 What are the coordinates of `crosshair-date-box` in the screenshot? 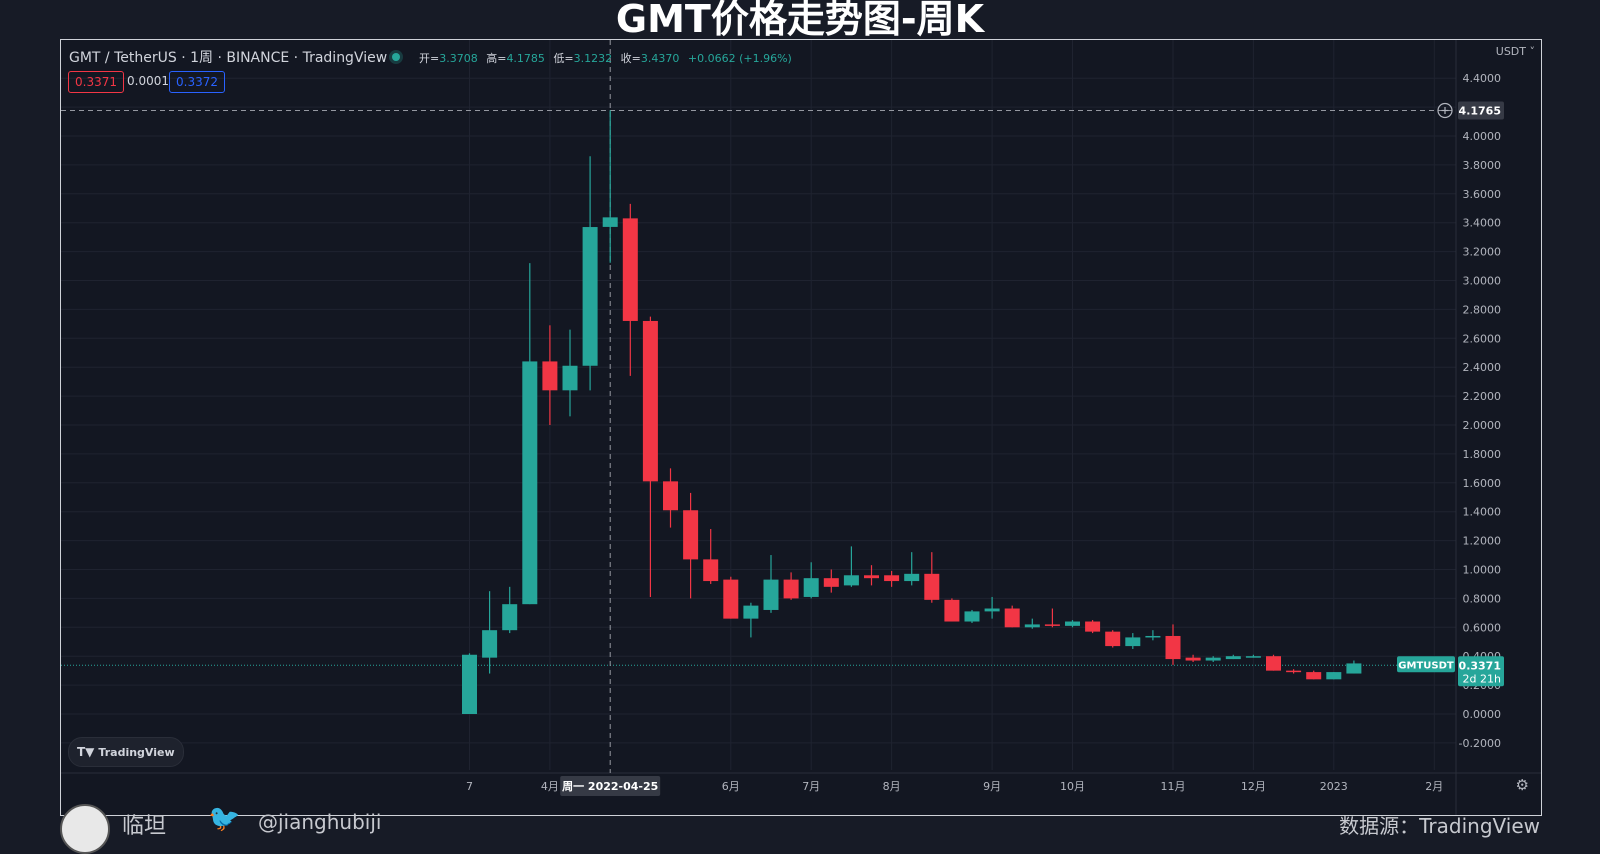 It's located at (610, 786).